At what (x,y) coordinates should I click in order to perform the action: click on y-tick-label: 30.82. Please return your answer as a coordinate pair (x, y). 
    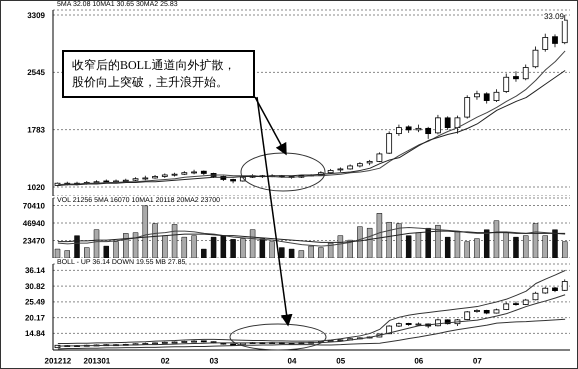
    Looking at the image, I should click on (35, 286).